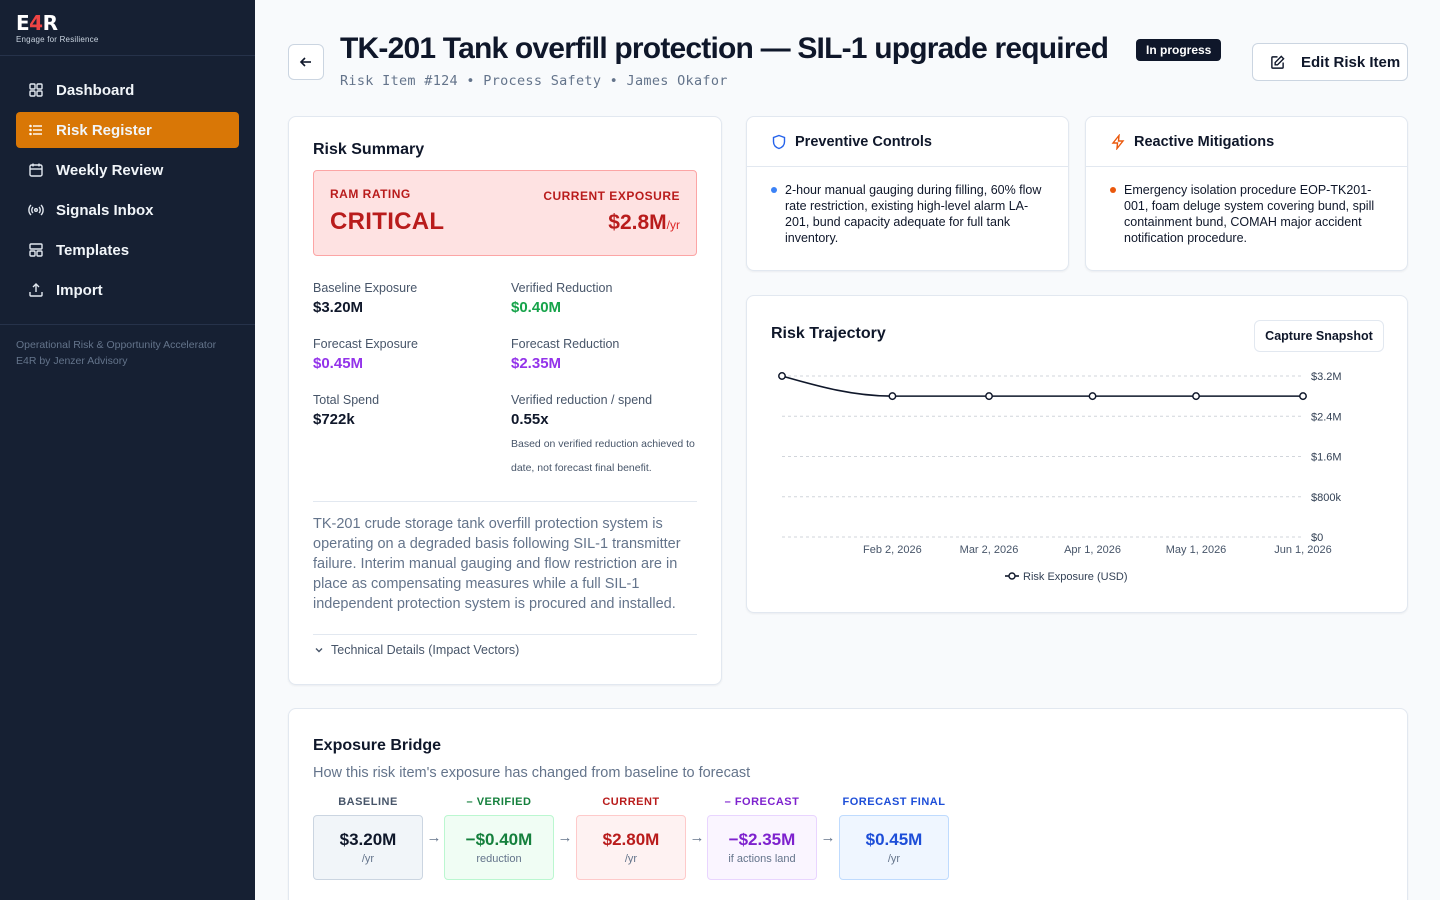 Image resolution: width=1440 pixels, height=900 pixels. I want to click on x-tick-label: Feb 2, 2026, so click(892, 550).